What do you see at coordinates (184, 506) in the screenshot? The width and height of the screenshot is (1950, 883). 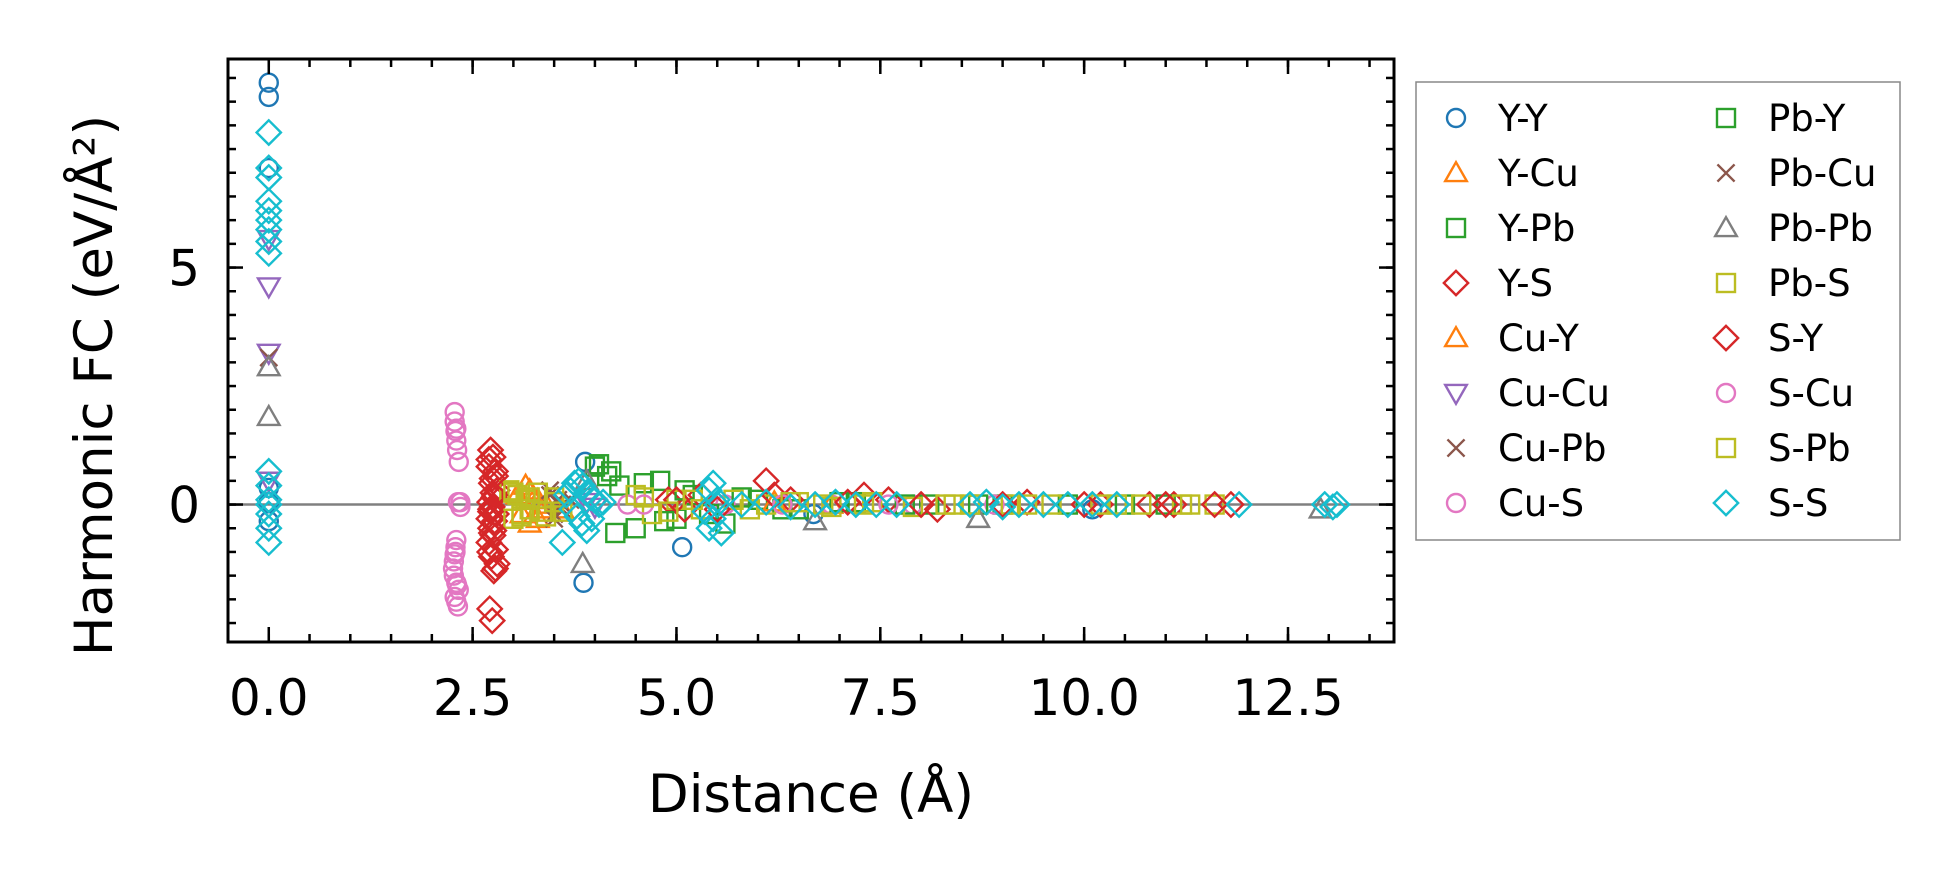 I see `y-tick-label: 0` at bounding box center [184, 506].